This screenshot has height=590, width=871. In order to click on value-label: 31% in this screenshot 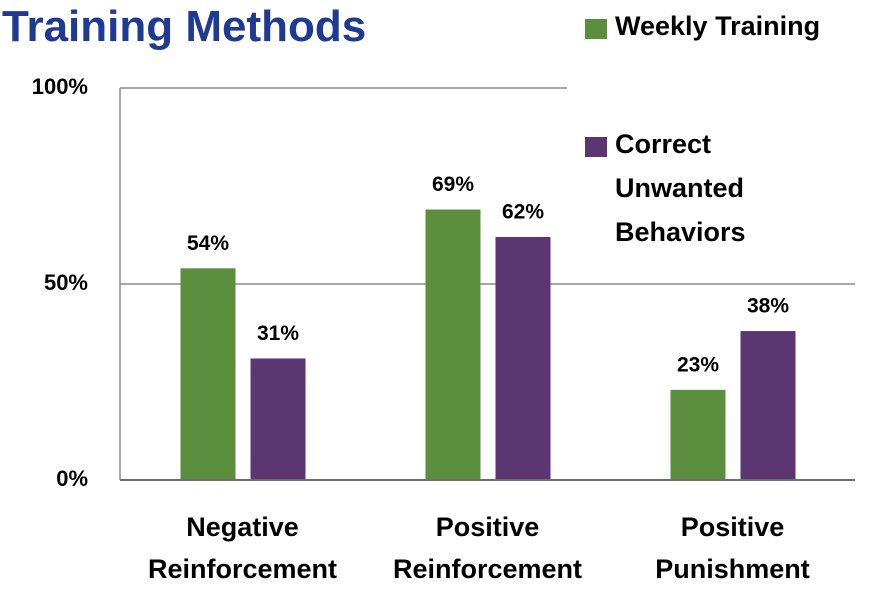, I will do `click(278, 333)`.